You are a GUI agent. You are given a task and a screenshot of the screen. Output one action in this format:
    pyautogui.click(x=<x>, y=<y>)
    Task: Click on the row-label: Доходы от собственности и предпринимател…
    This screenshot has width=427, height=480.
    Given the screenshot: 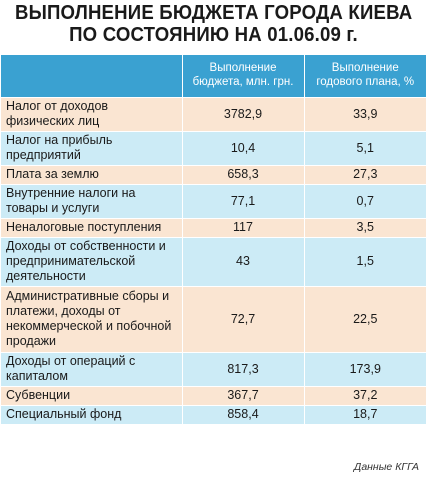 What is the action you would take?
    pyautogui.click(x=92, y=262)
    